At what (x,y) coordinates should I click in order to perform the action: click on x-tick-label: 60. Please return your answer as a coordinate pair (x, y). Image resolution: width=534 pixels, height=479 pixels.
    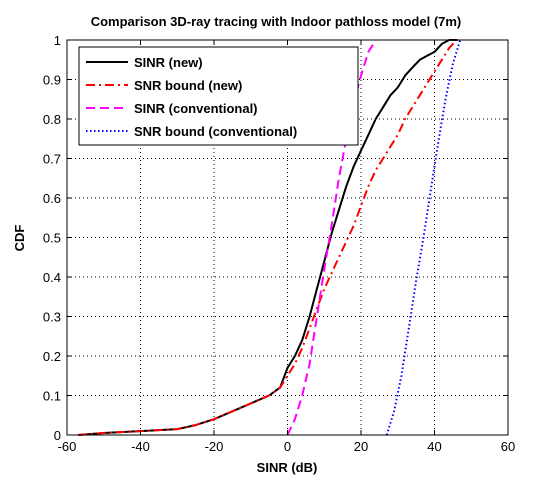
    Looking at the image, I should click on (508, 446).